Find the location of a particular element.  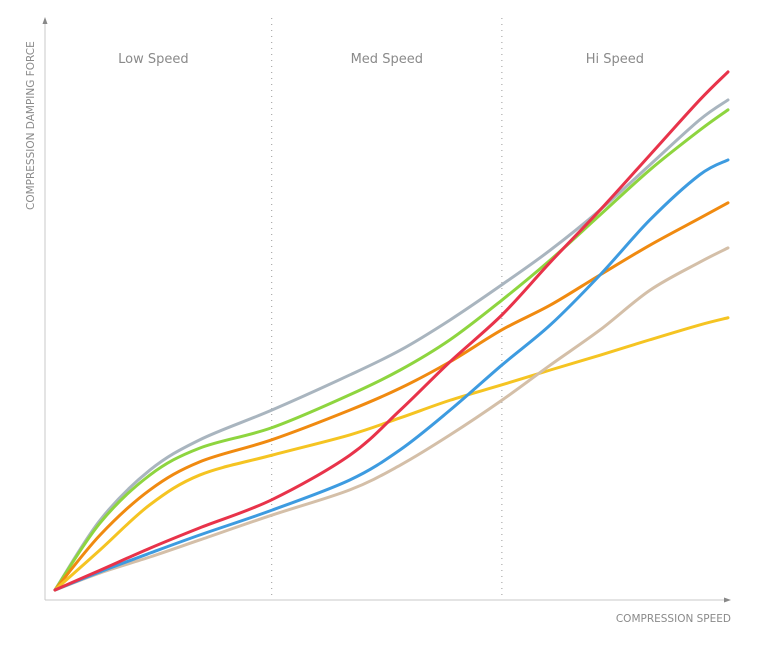

y-axis-label: COMPRESSION DAMPING FORCE is located at coordinates (31, 125).